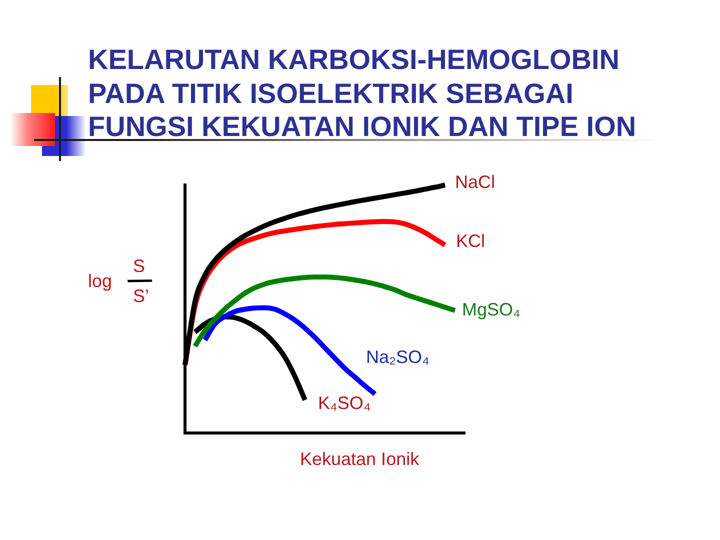 The height and width of the screenshot is (540, 720). Describe the element at coordinates (491, 309) in the screenshot. I see `series-label: MgSO₄` at that location.